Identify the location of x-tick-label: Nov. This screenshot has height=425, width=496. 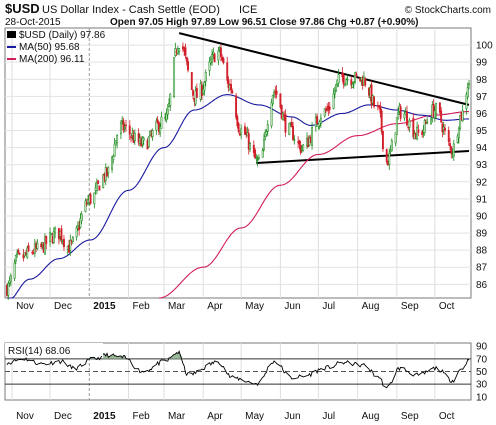
(25, 416).